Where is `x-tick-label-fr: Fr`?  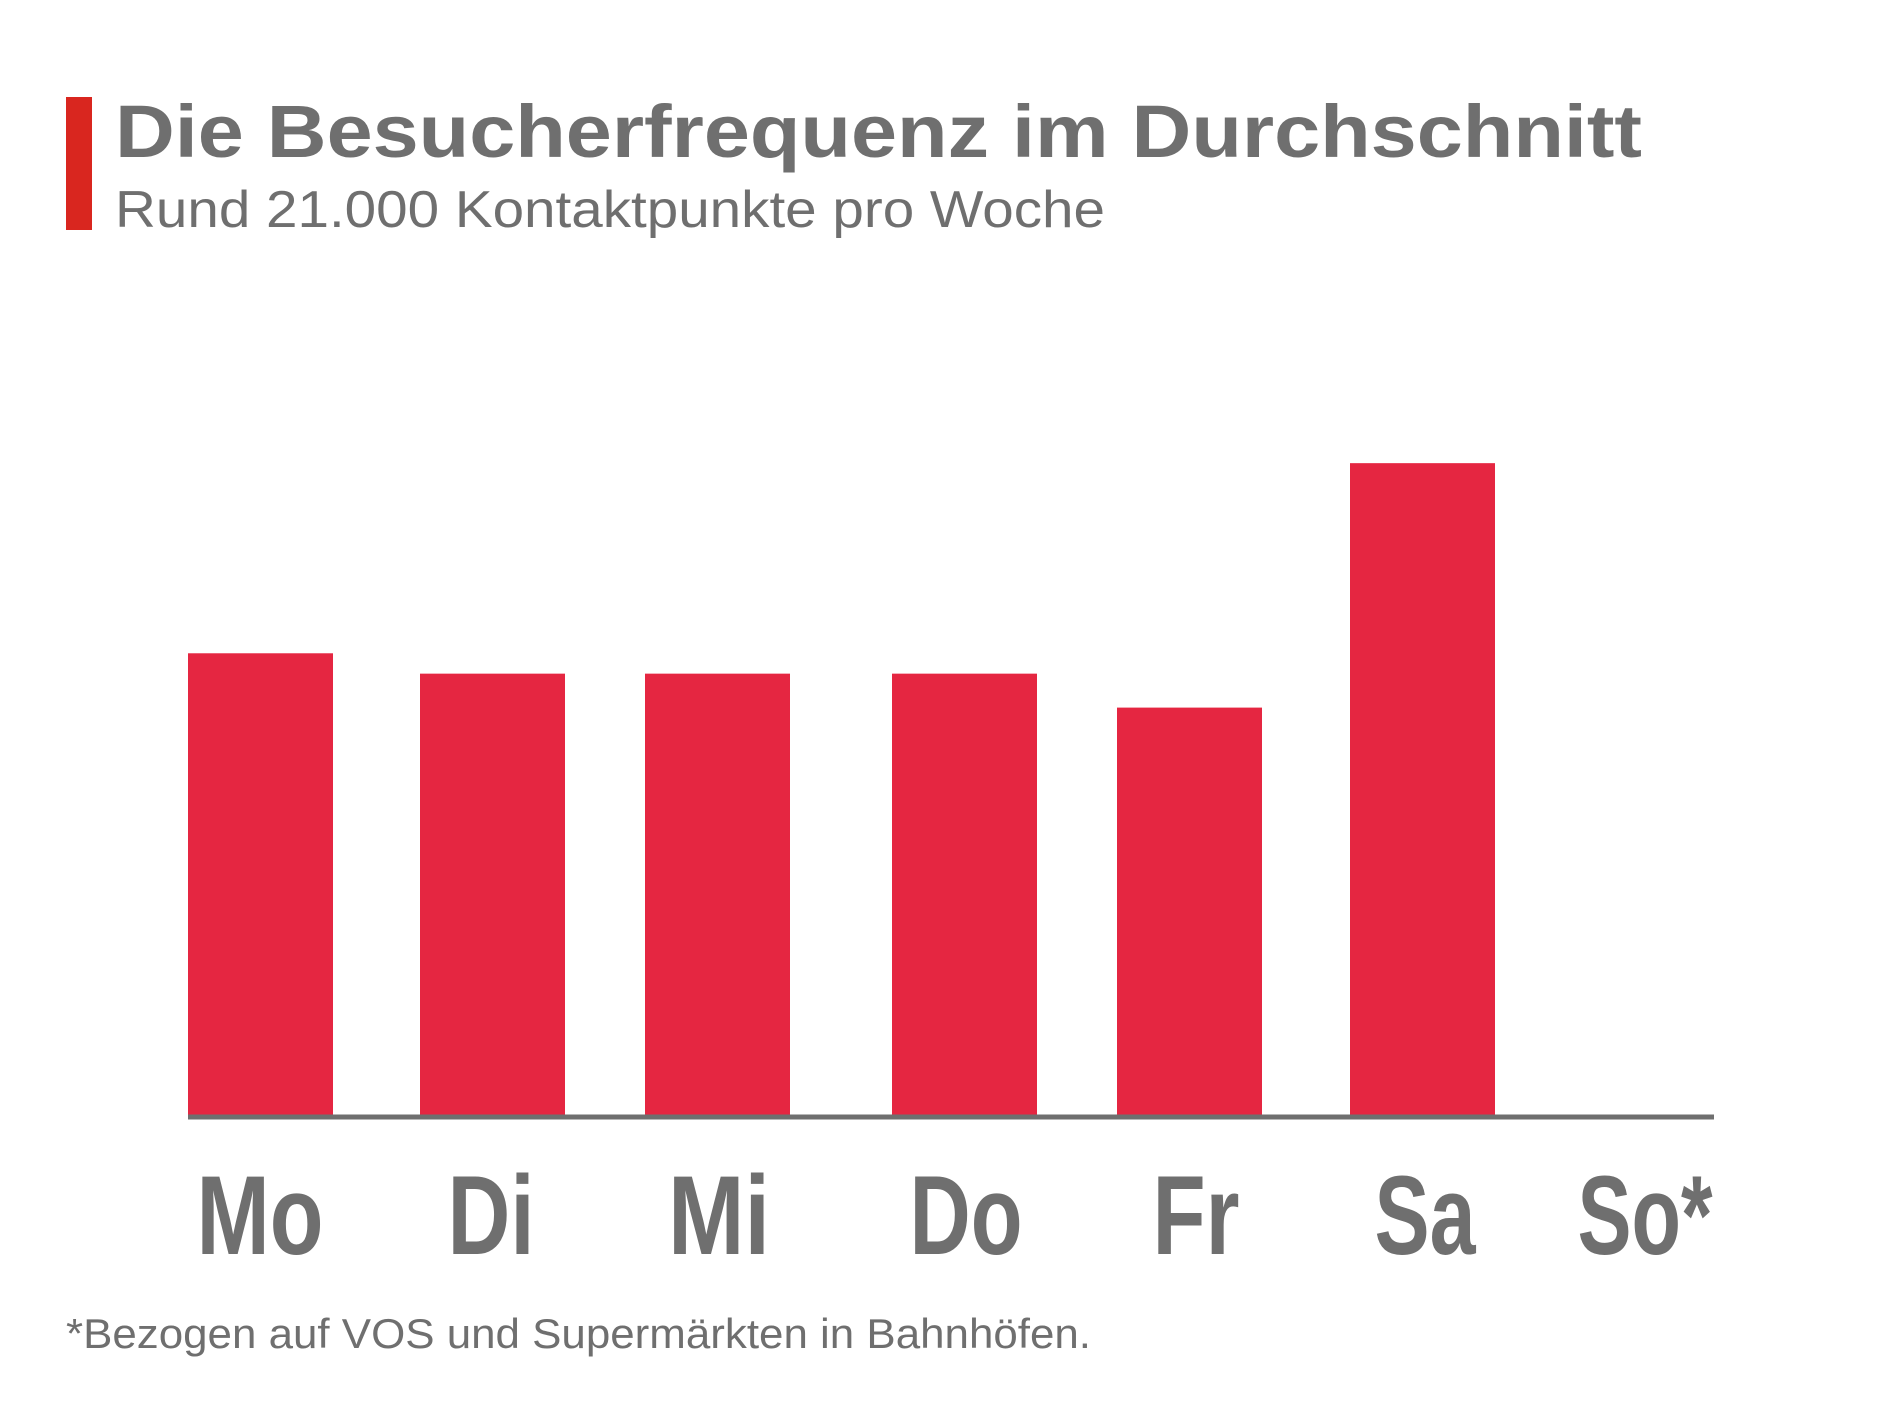 x-tick-label-fr: Fr is located at coordinates (1196, 1215).